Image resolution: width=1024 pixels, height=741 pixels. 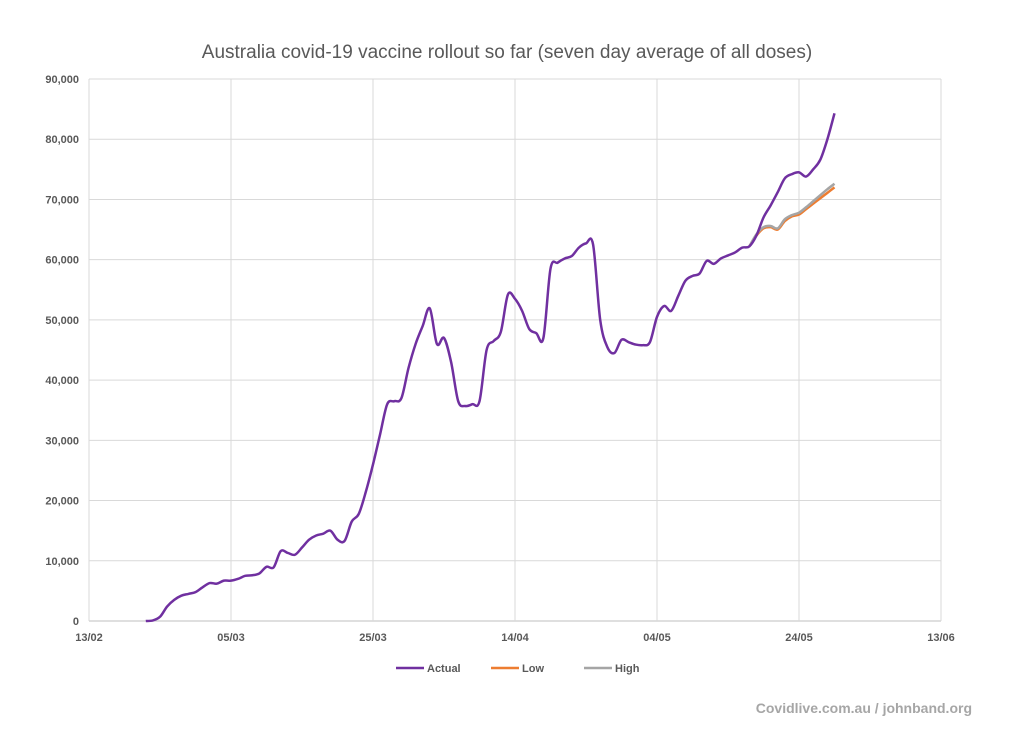 What do you see at coordinates (62, 261) in the screenshot?
I see `y-tick-label: 60,000` at bounding box center [62, 261].